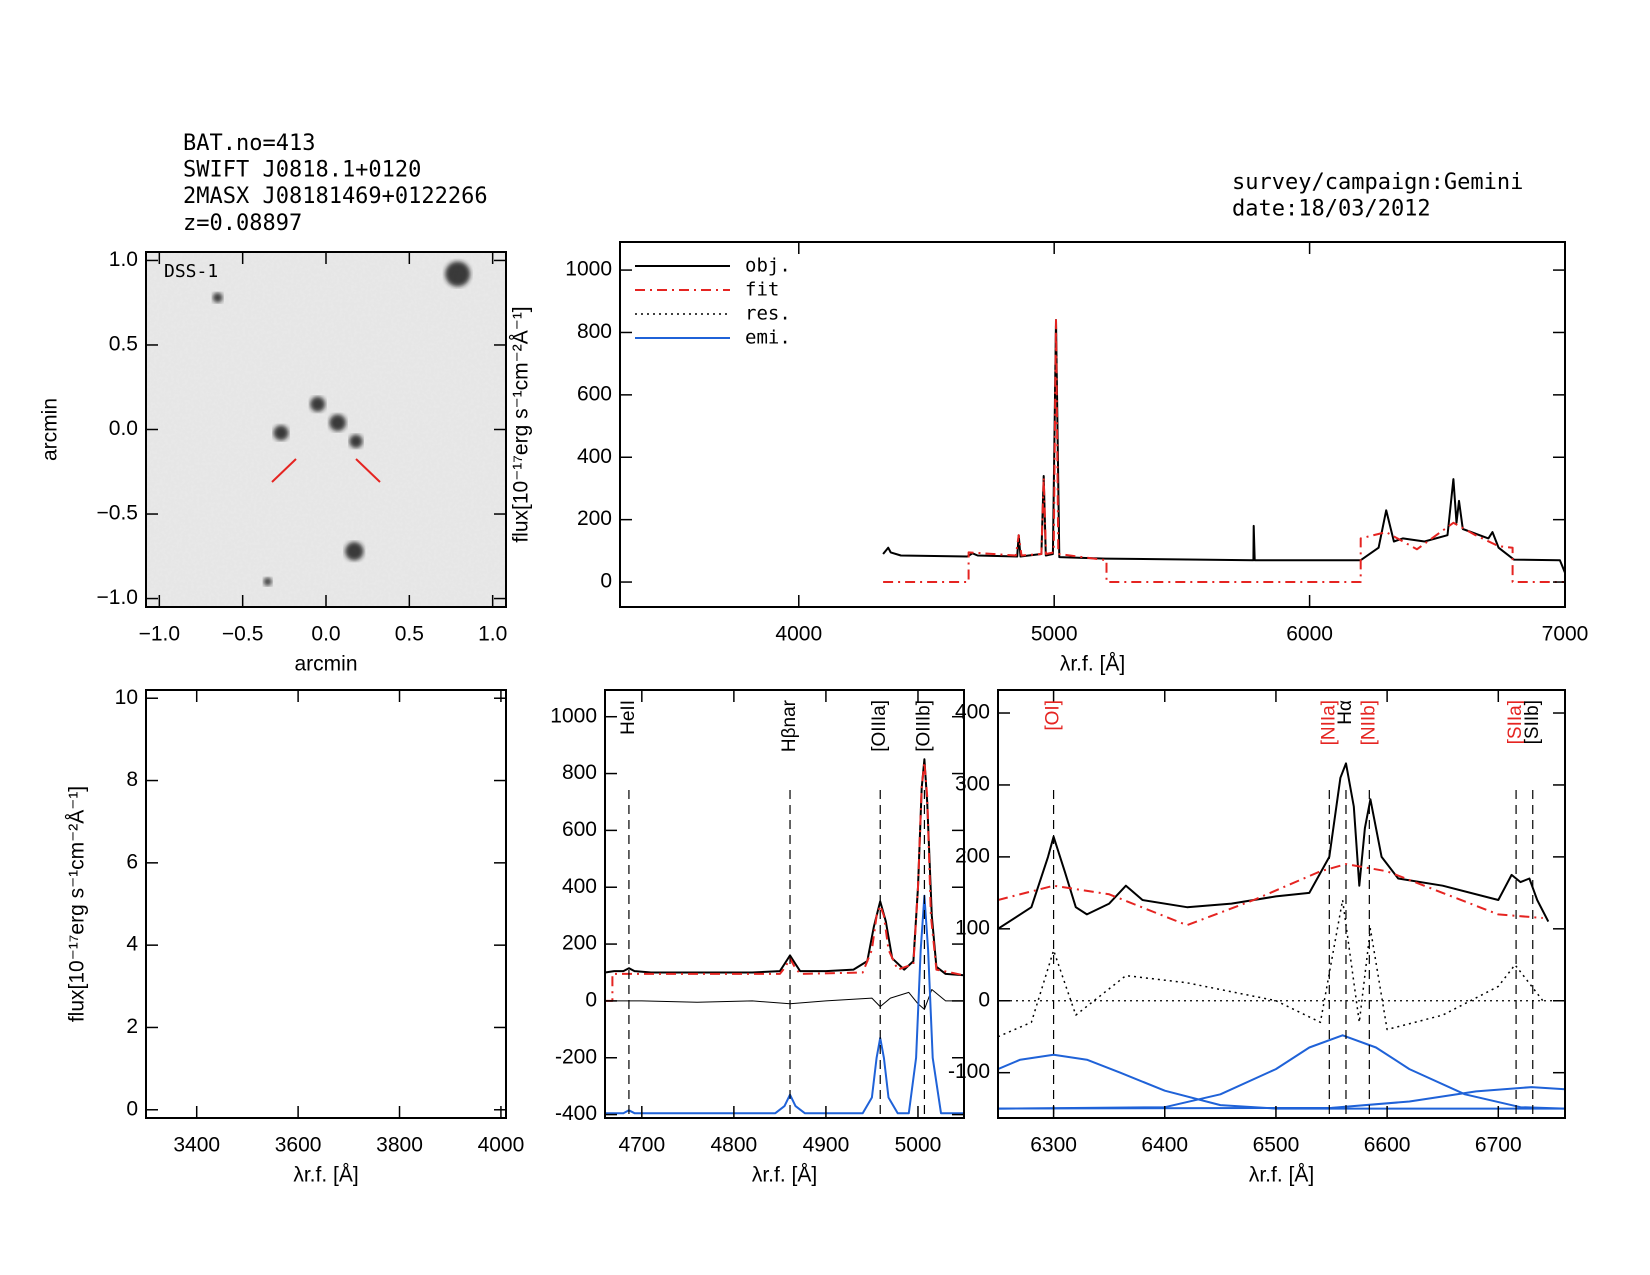 The image size is (1650, 1275). What do you see at coordinates (126, 697) in the screenshot?
I see `y-tick-label: 10` at bounding box center [126, 697].